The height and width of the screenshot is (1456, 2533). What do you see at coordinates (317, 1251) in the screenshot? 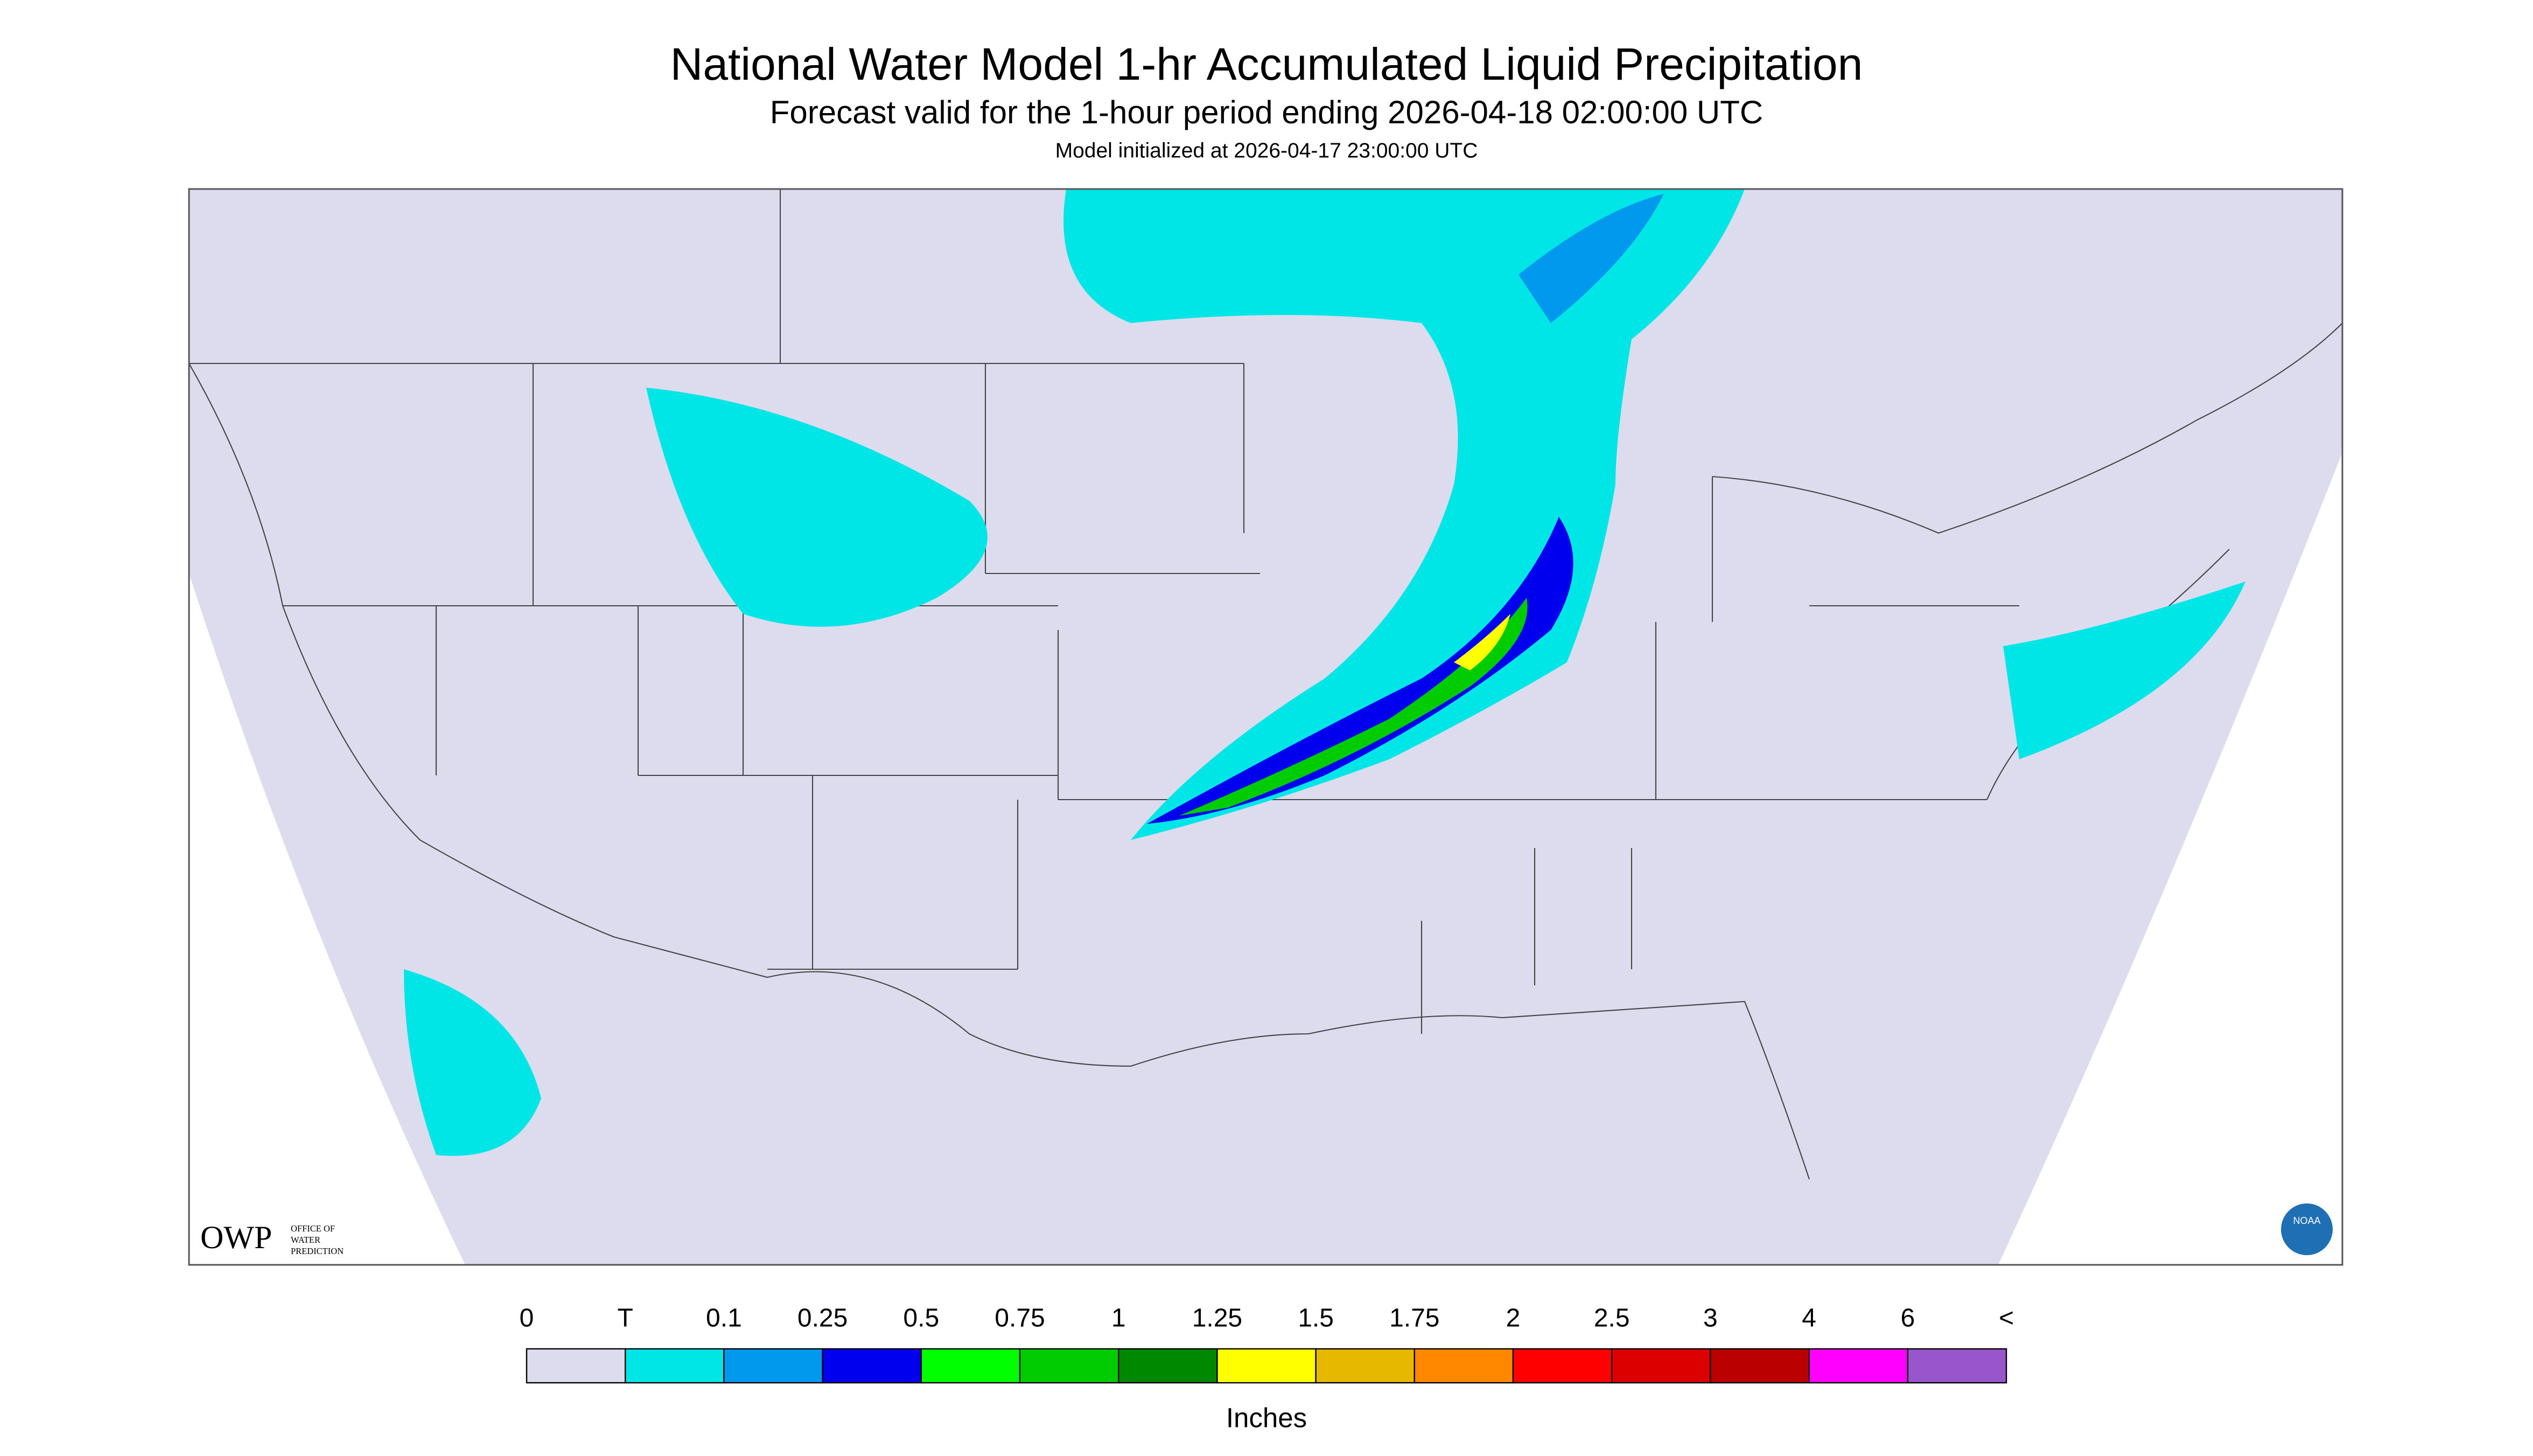
I see `owp-line: PREDICTION` at bounding box center [317, 1251].